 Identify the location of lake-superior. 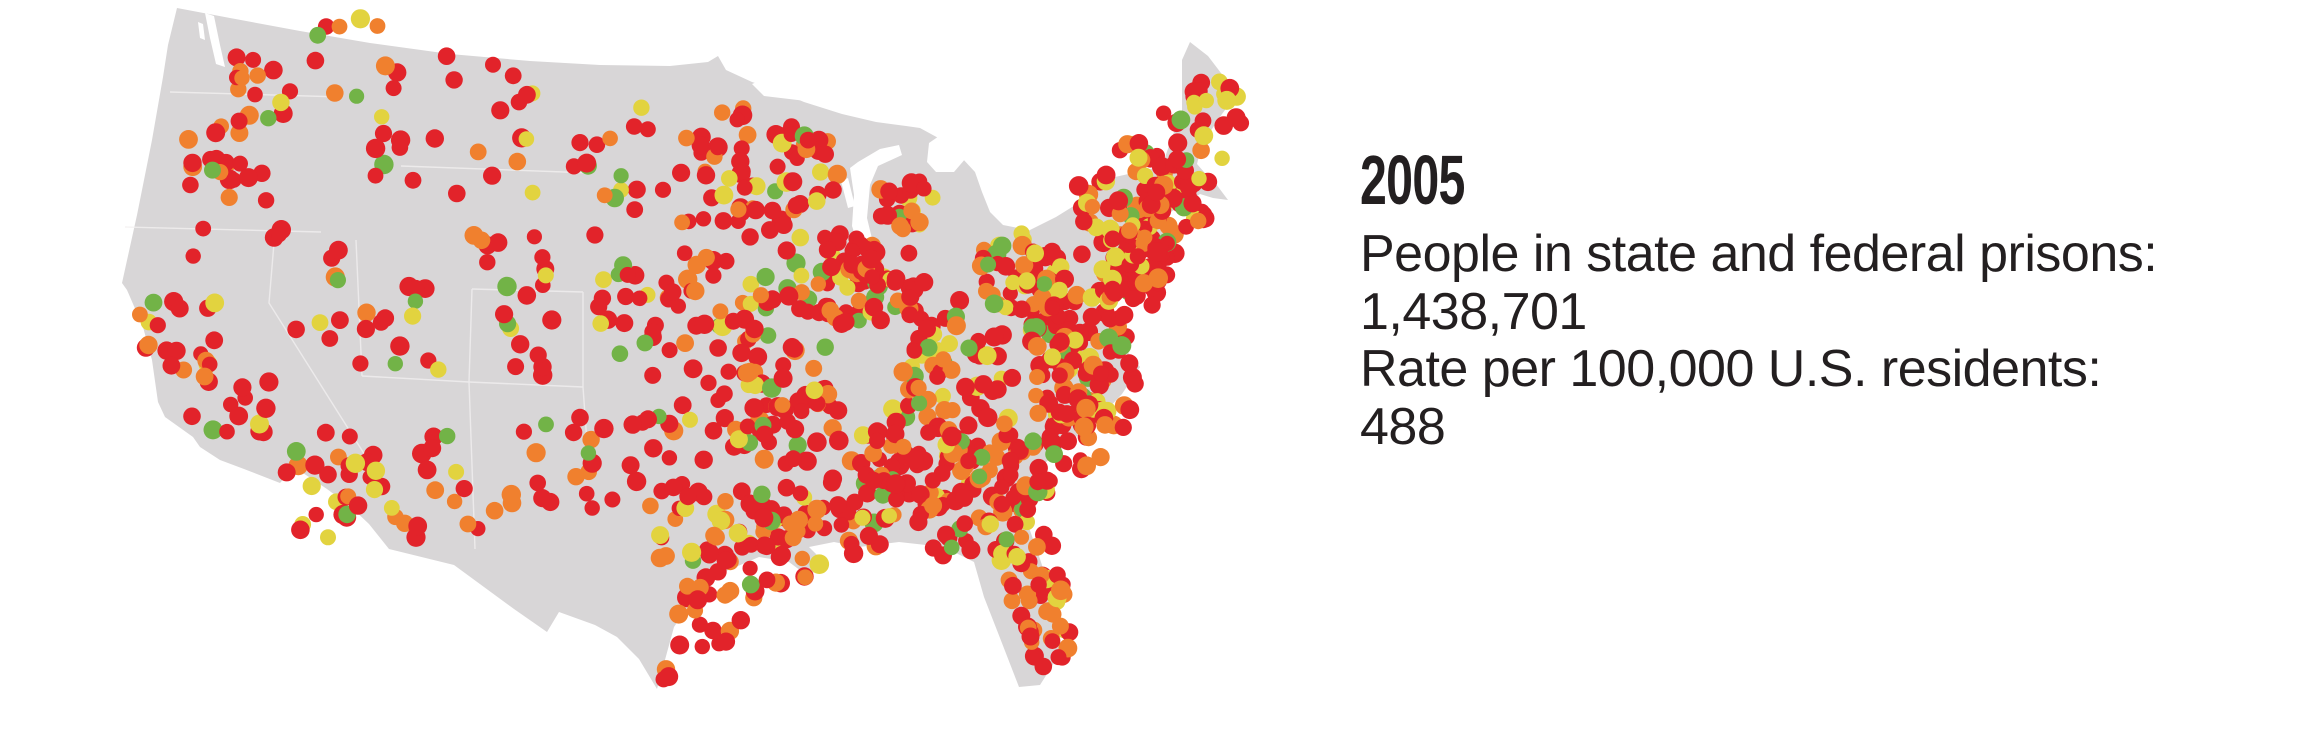
(828, 98).